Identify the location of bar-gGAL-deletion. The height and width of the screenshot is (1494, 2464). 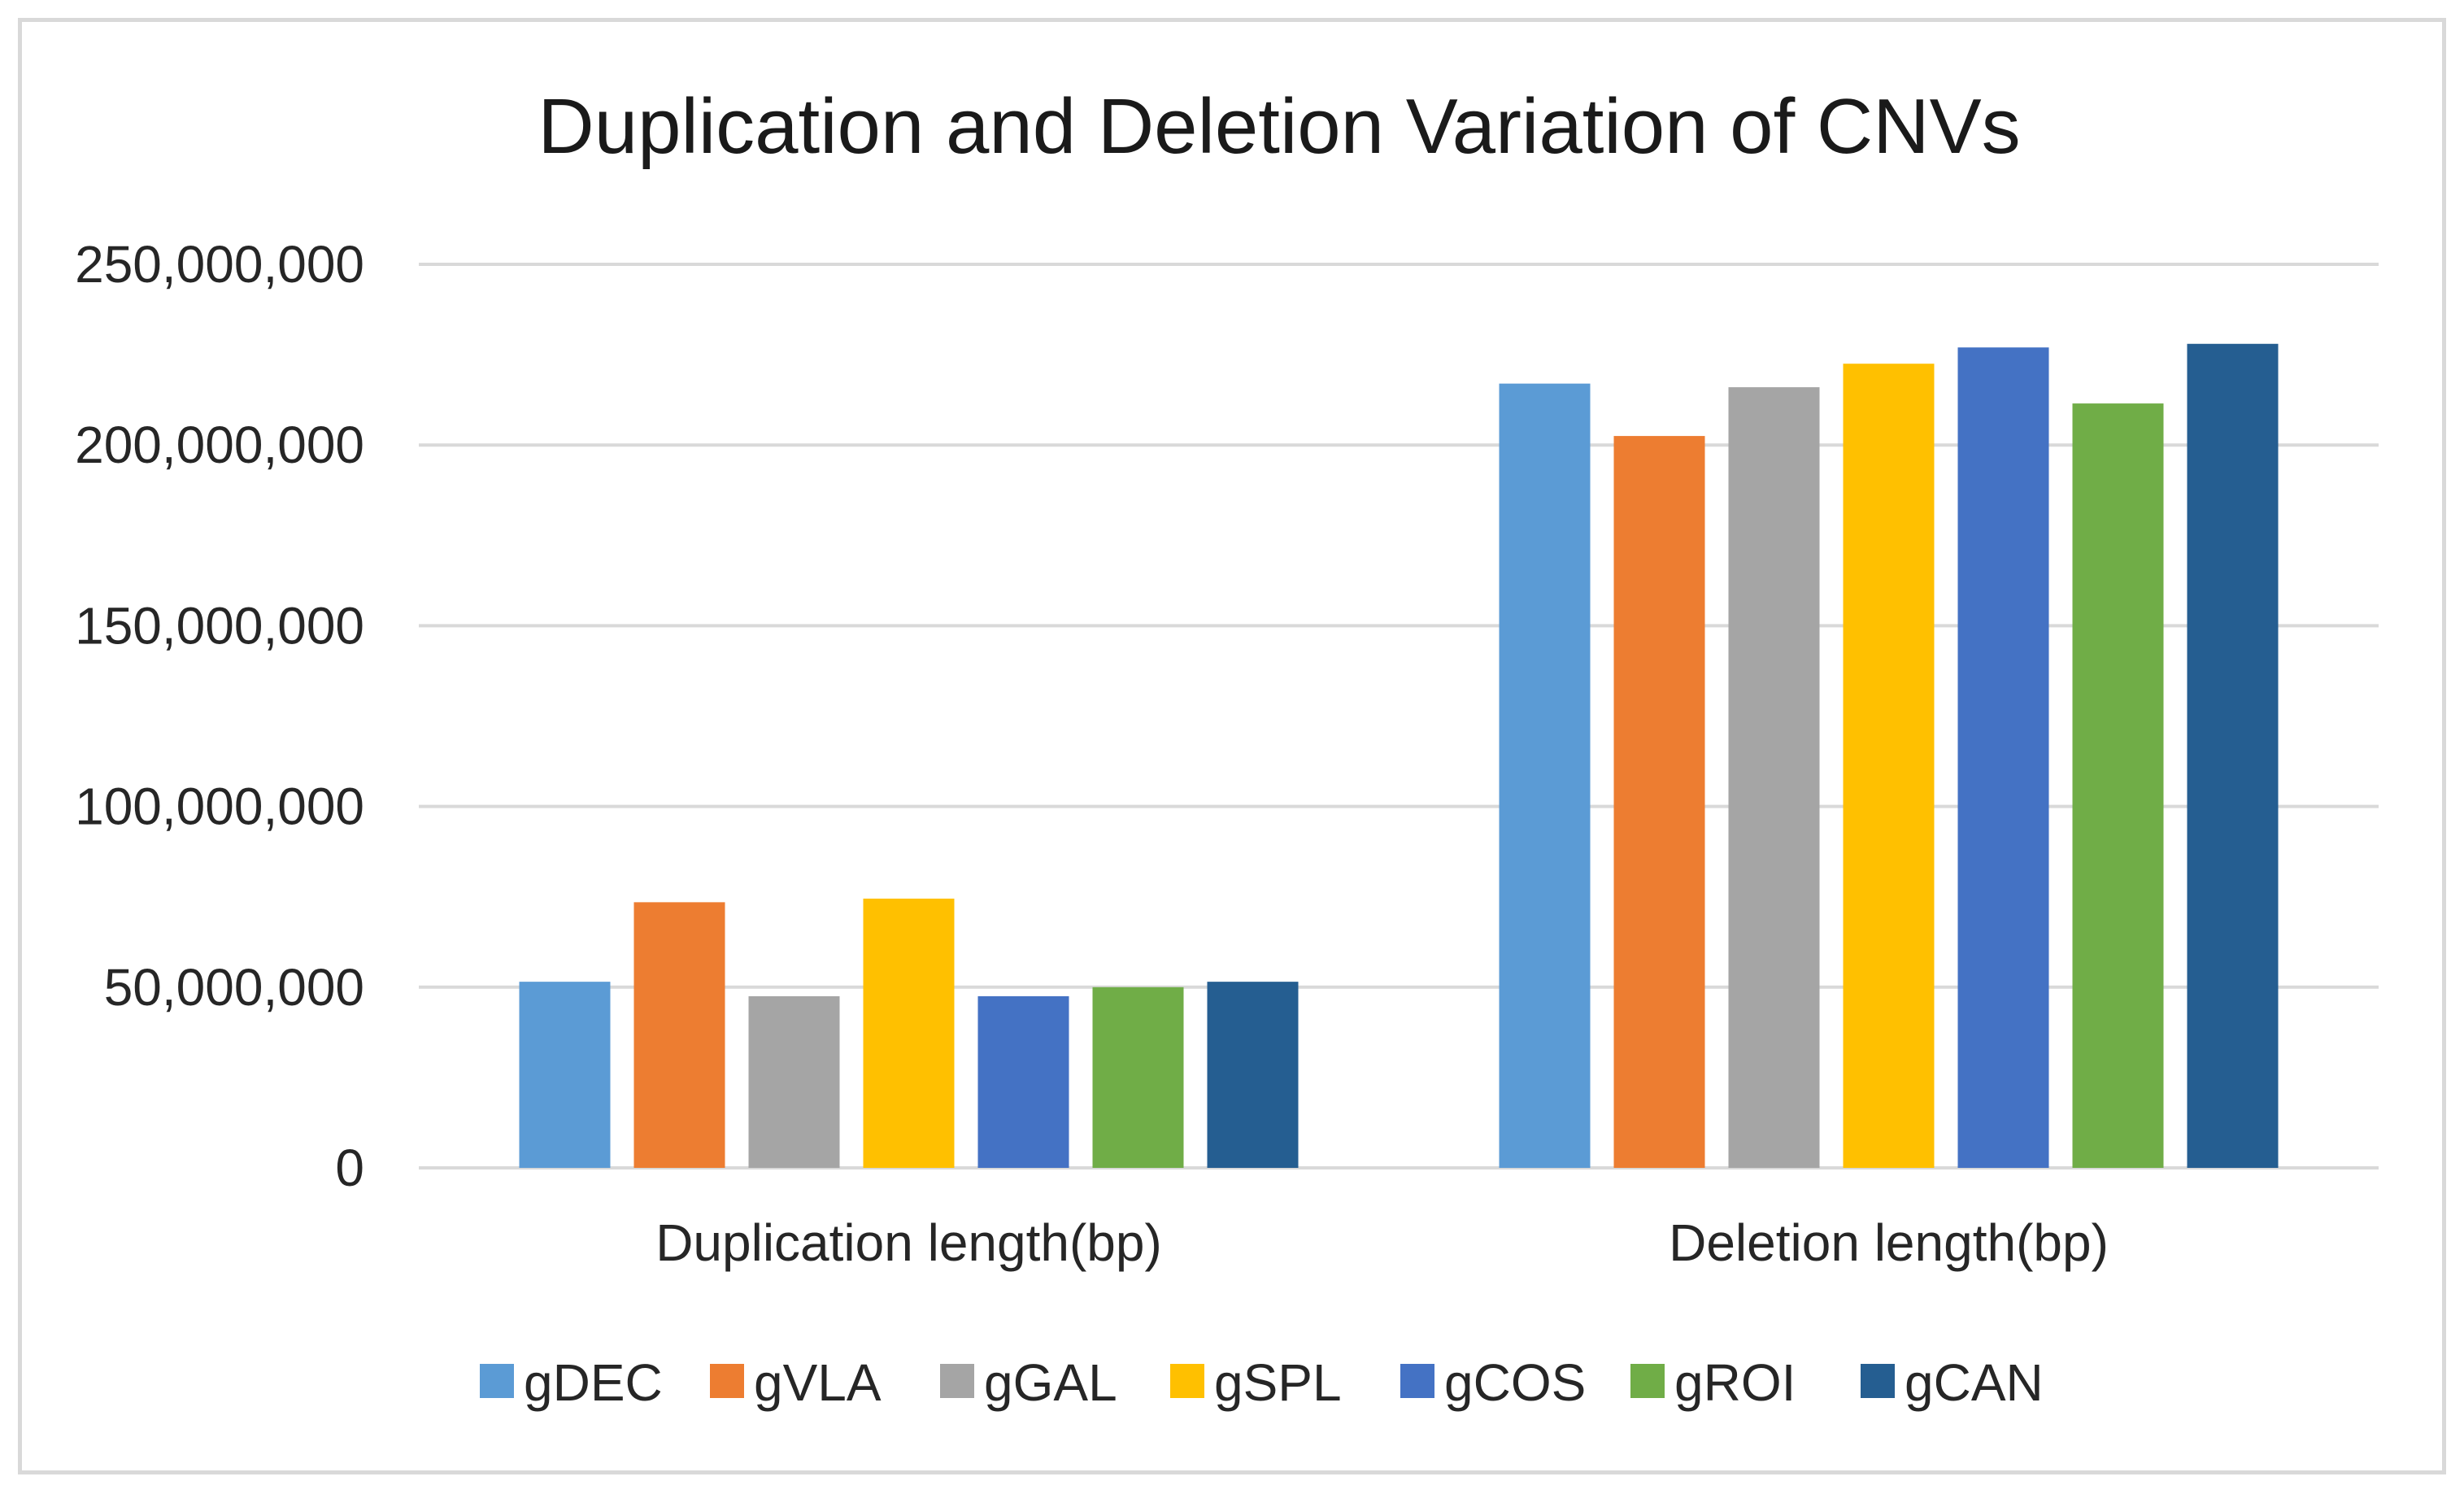
(1774, 777).